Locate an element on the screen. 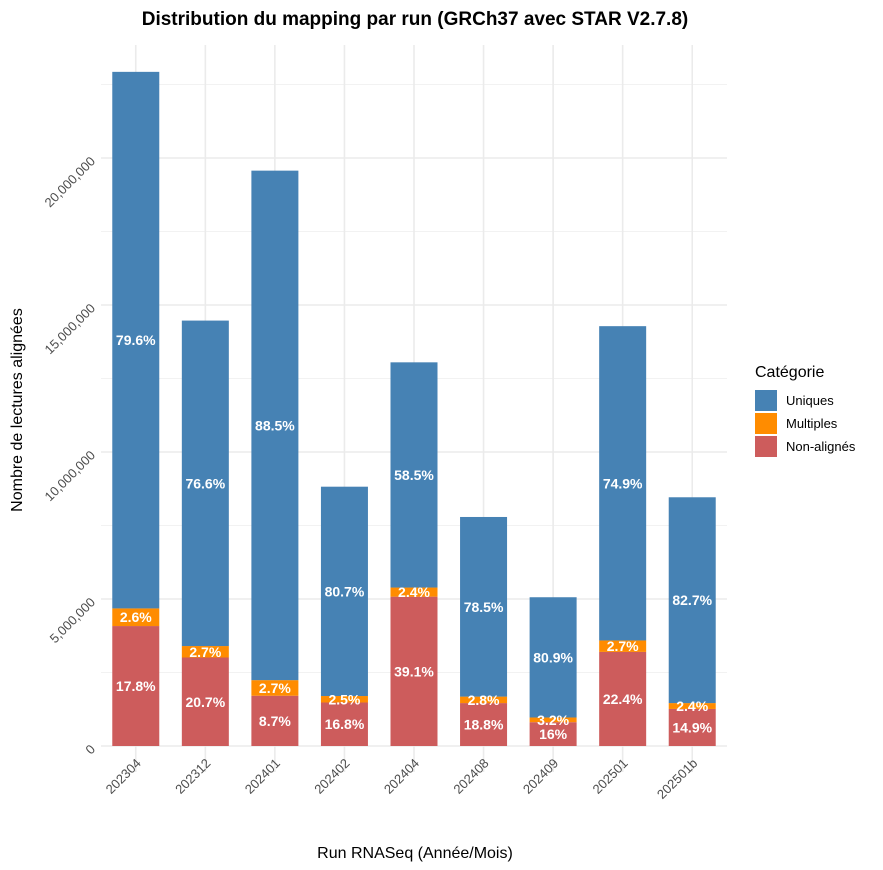 The width and height of the screenshot is (883, 870). x-tick-label: 202402 is located at coordinates (331, 776).